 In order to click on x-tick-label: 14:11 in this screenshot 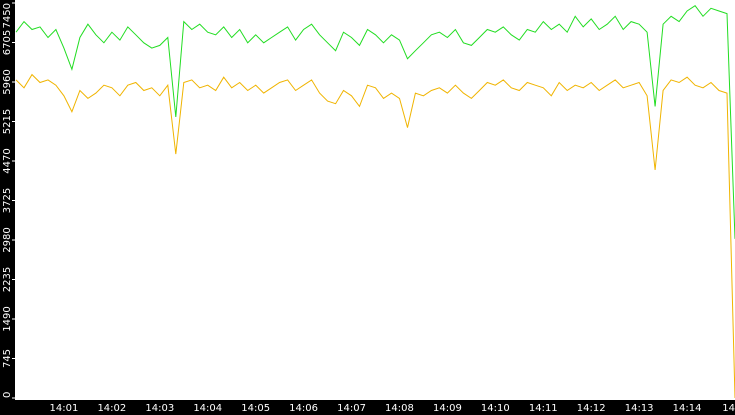, I will do `click(543, 408)`.